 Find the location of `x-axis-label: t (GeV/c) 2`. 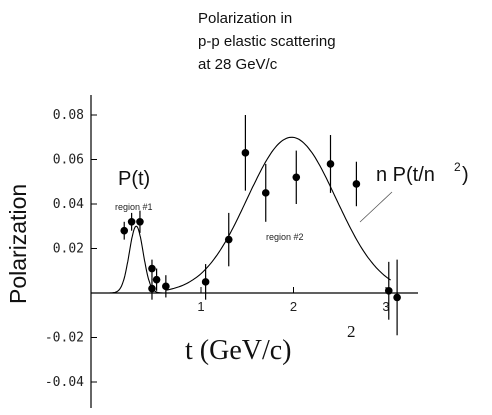

x-axis-label: t (GeV/c) 2 is located at coordinates (270, 344).